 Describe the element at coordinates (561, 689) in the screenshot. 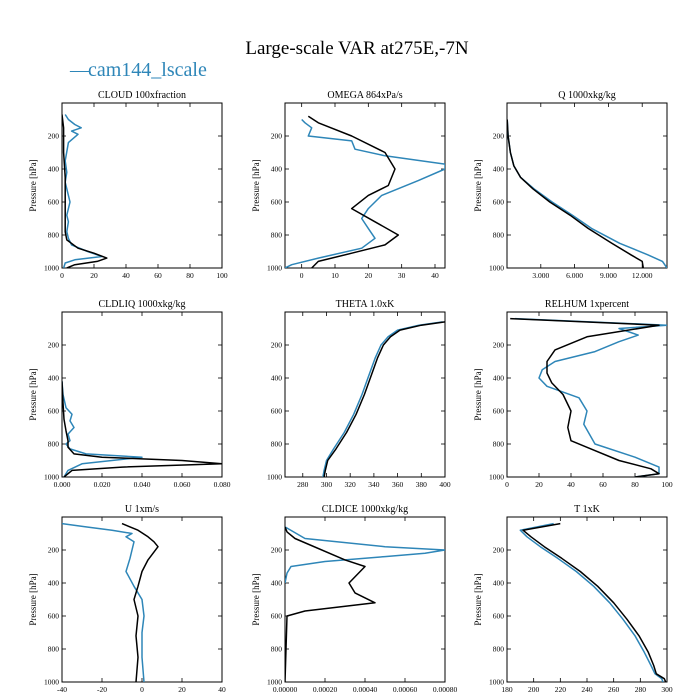

I see `x-tick-label: 220` at that location.